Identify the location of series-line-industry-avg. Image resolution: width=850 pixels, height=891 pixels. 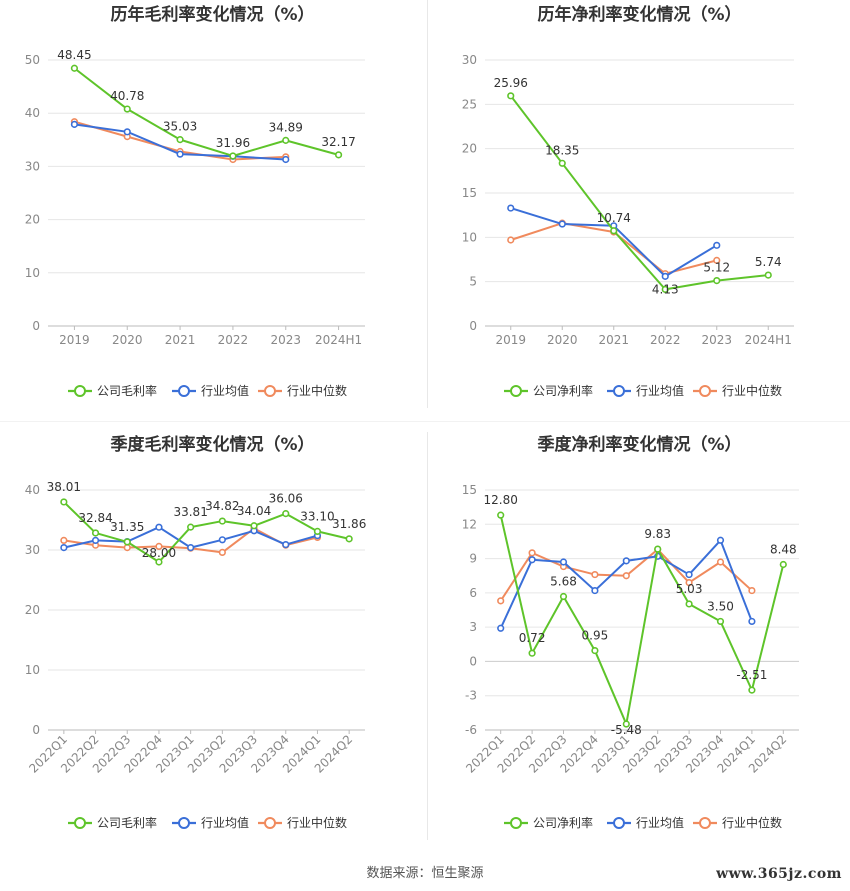
(626, 584).